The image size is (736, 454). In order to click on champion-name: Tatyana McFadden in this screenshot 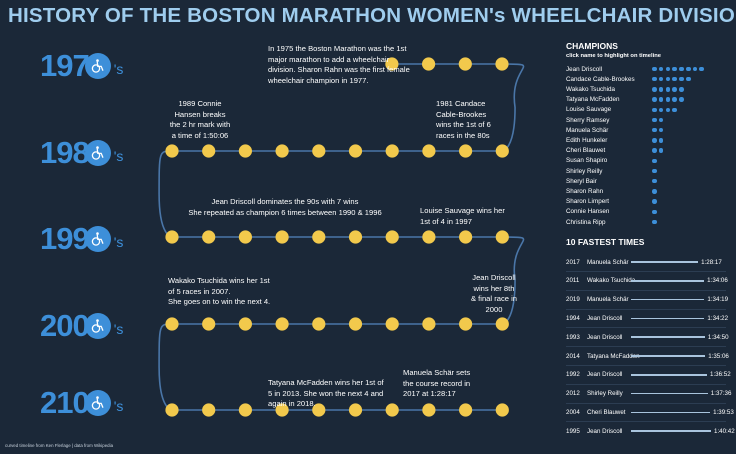, I will do `click(593, 100)`.